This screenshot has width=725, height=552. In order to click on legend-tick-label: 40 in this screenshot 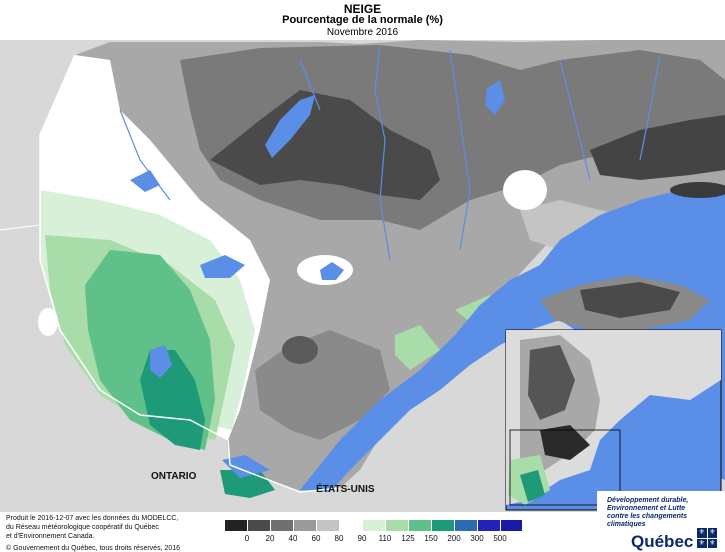, I will do `click(293, 538)`.